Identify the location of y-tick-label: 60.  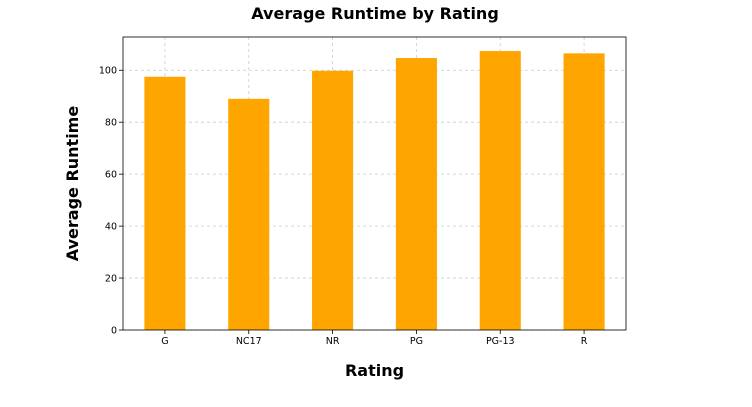
(111, 175).